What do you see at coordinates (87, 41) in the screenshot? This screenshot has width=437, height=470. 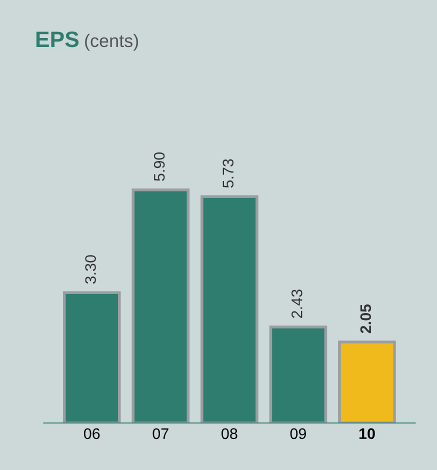 I see `chart-title: EPS (cents)` at bounding box center [87, 41].